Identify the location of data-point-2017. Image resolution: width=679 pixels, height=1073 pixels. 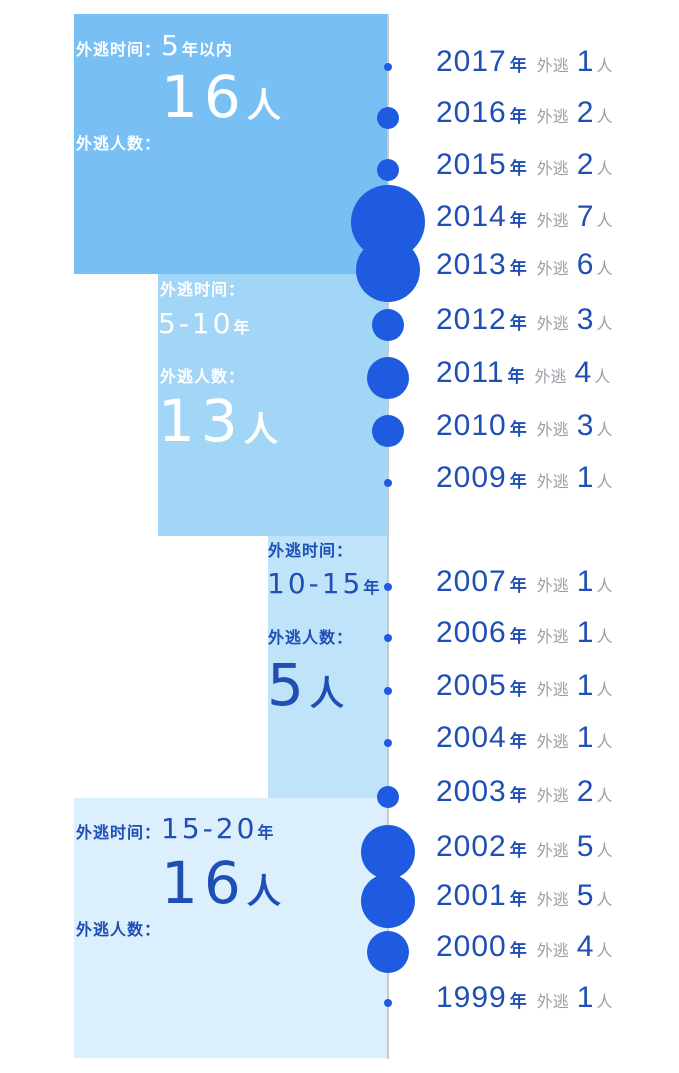
(388, 67).